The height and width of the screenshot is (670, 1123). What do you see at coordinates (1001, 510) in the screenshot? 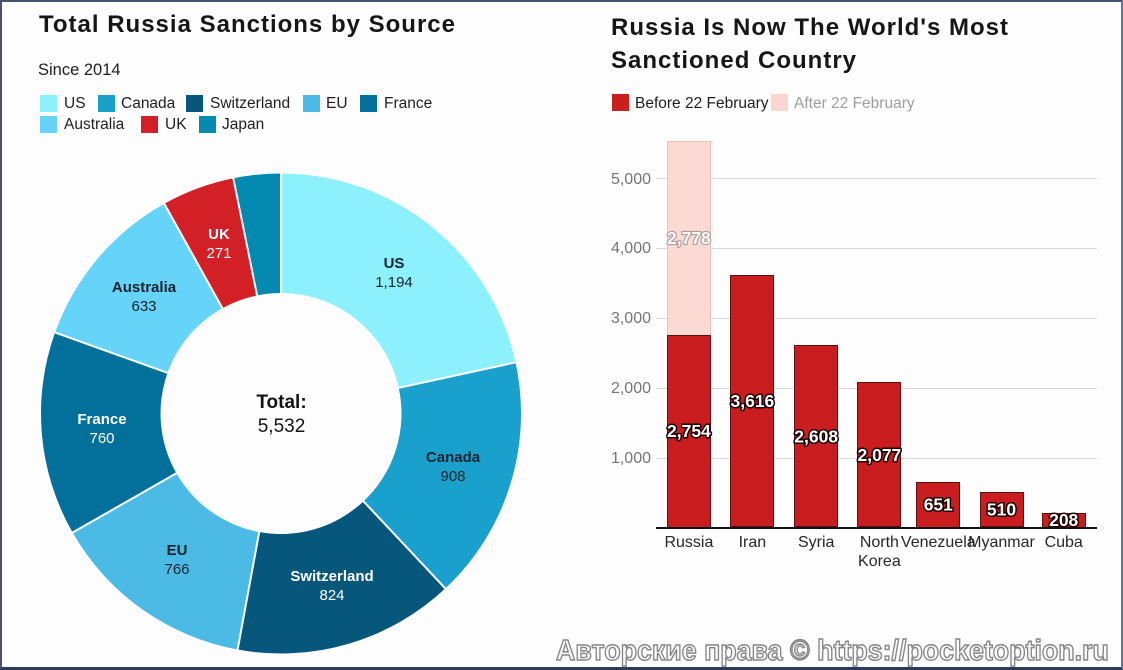
I see `svg-text: 510` at bounding box center [1001, 510].